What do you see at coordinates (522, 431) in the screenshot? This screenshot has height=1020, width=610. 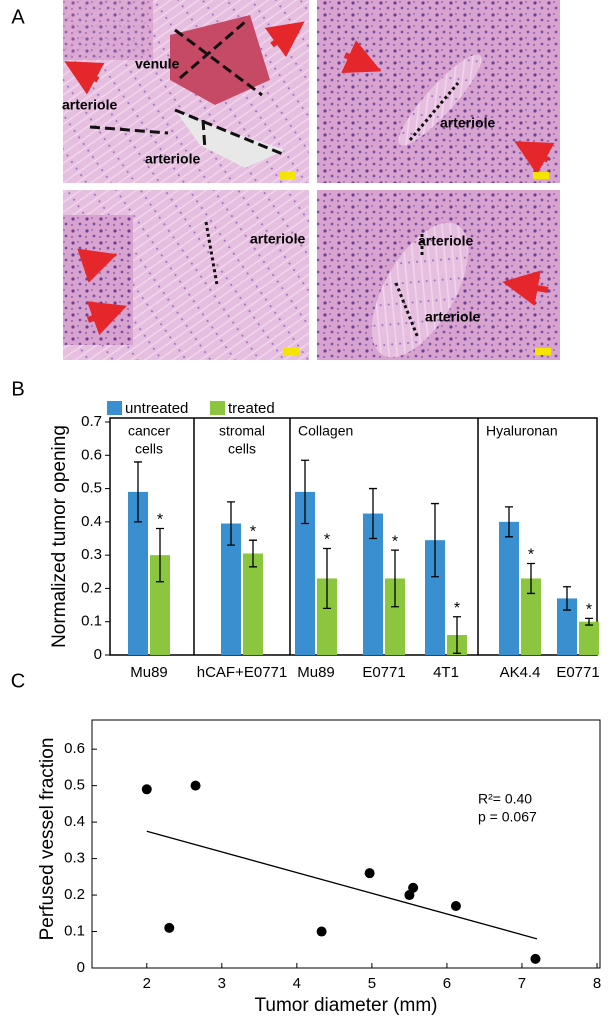 I see `group-label: Hyaluronan` at bounding box center [522, 431].